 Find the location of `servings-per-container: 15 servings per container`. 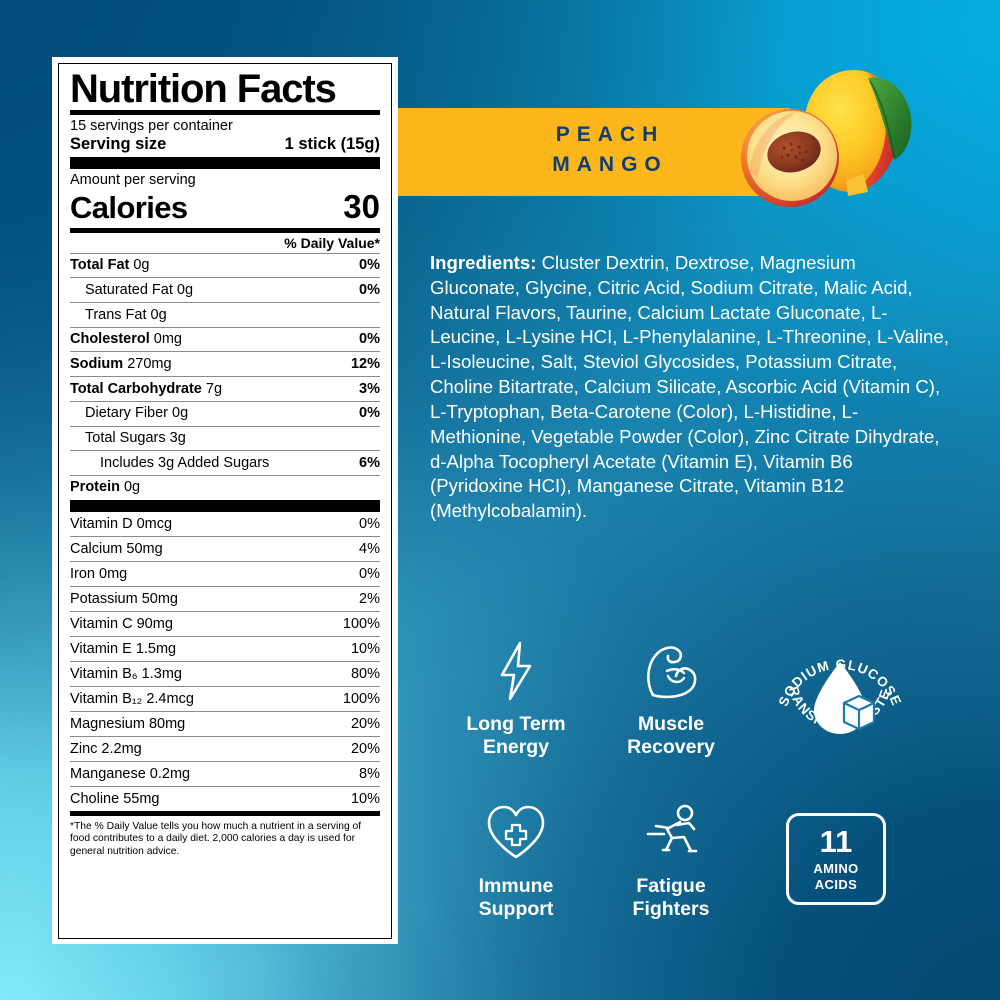

servings-per-container: 15 servings per container is located at coordinates (151, 125).